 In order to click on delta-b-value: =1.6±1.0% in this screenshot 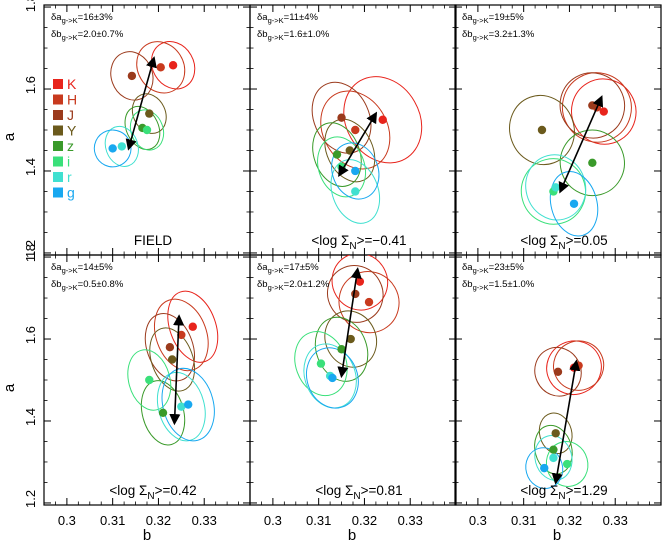, I will do `click(307, 34)`.